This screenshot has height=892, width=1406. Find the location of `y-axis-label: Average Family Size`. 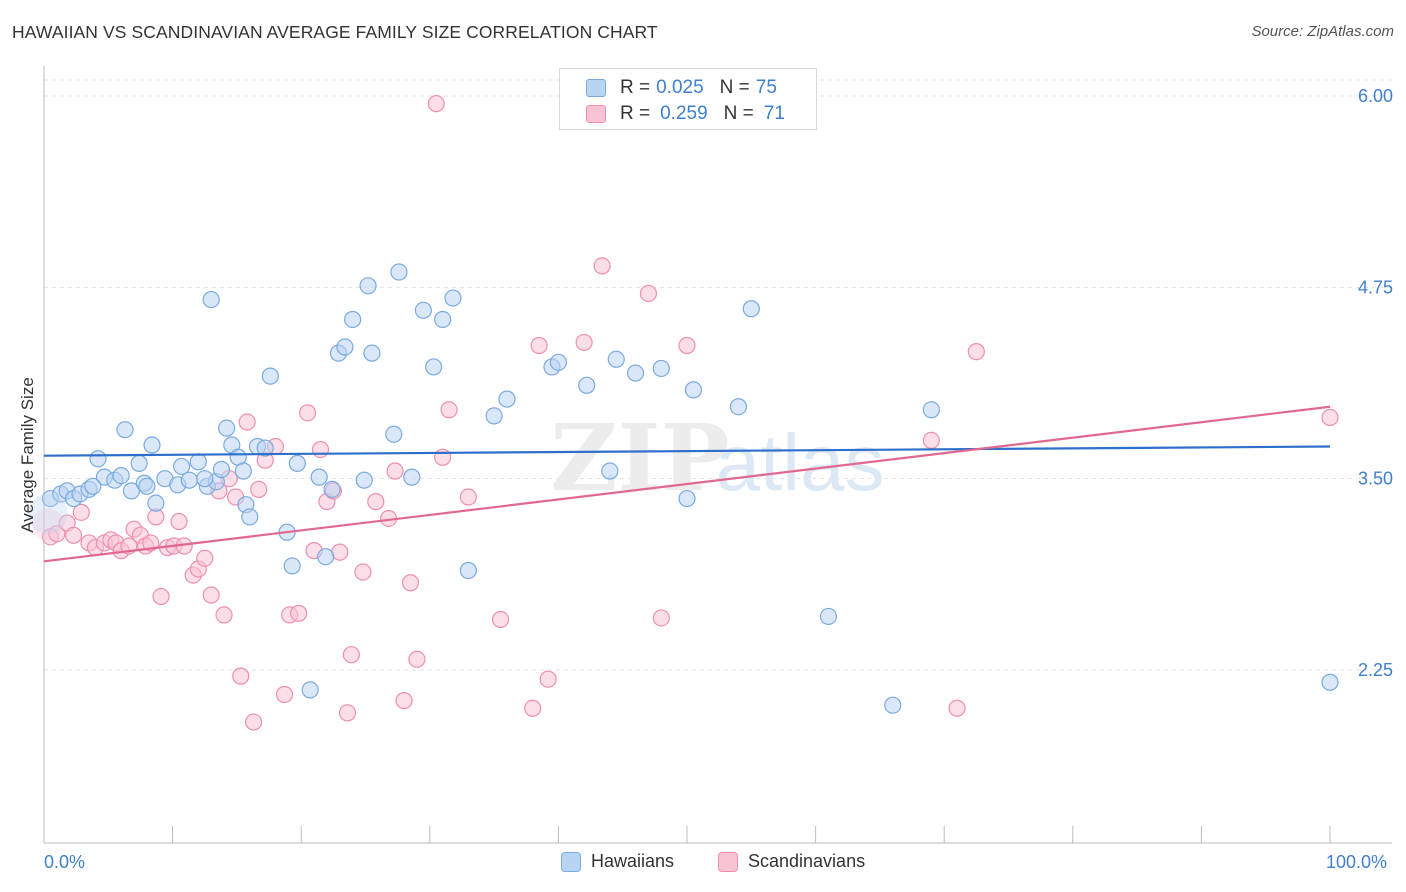

y-axis-label: Average Family Size is located at coordinates (27, 455).